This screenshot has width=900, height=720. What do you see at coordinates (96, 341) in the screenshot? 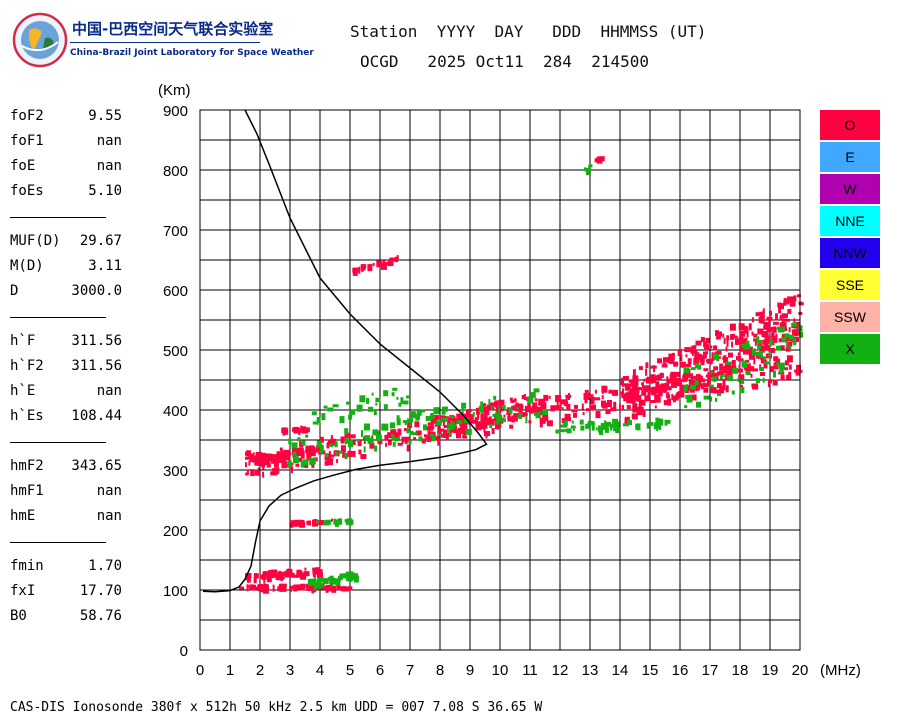
I see `param-value: 311.56` at bounding box center [96, 341].